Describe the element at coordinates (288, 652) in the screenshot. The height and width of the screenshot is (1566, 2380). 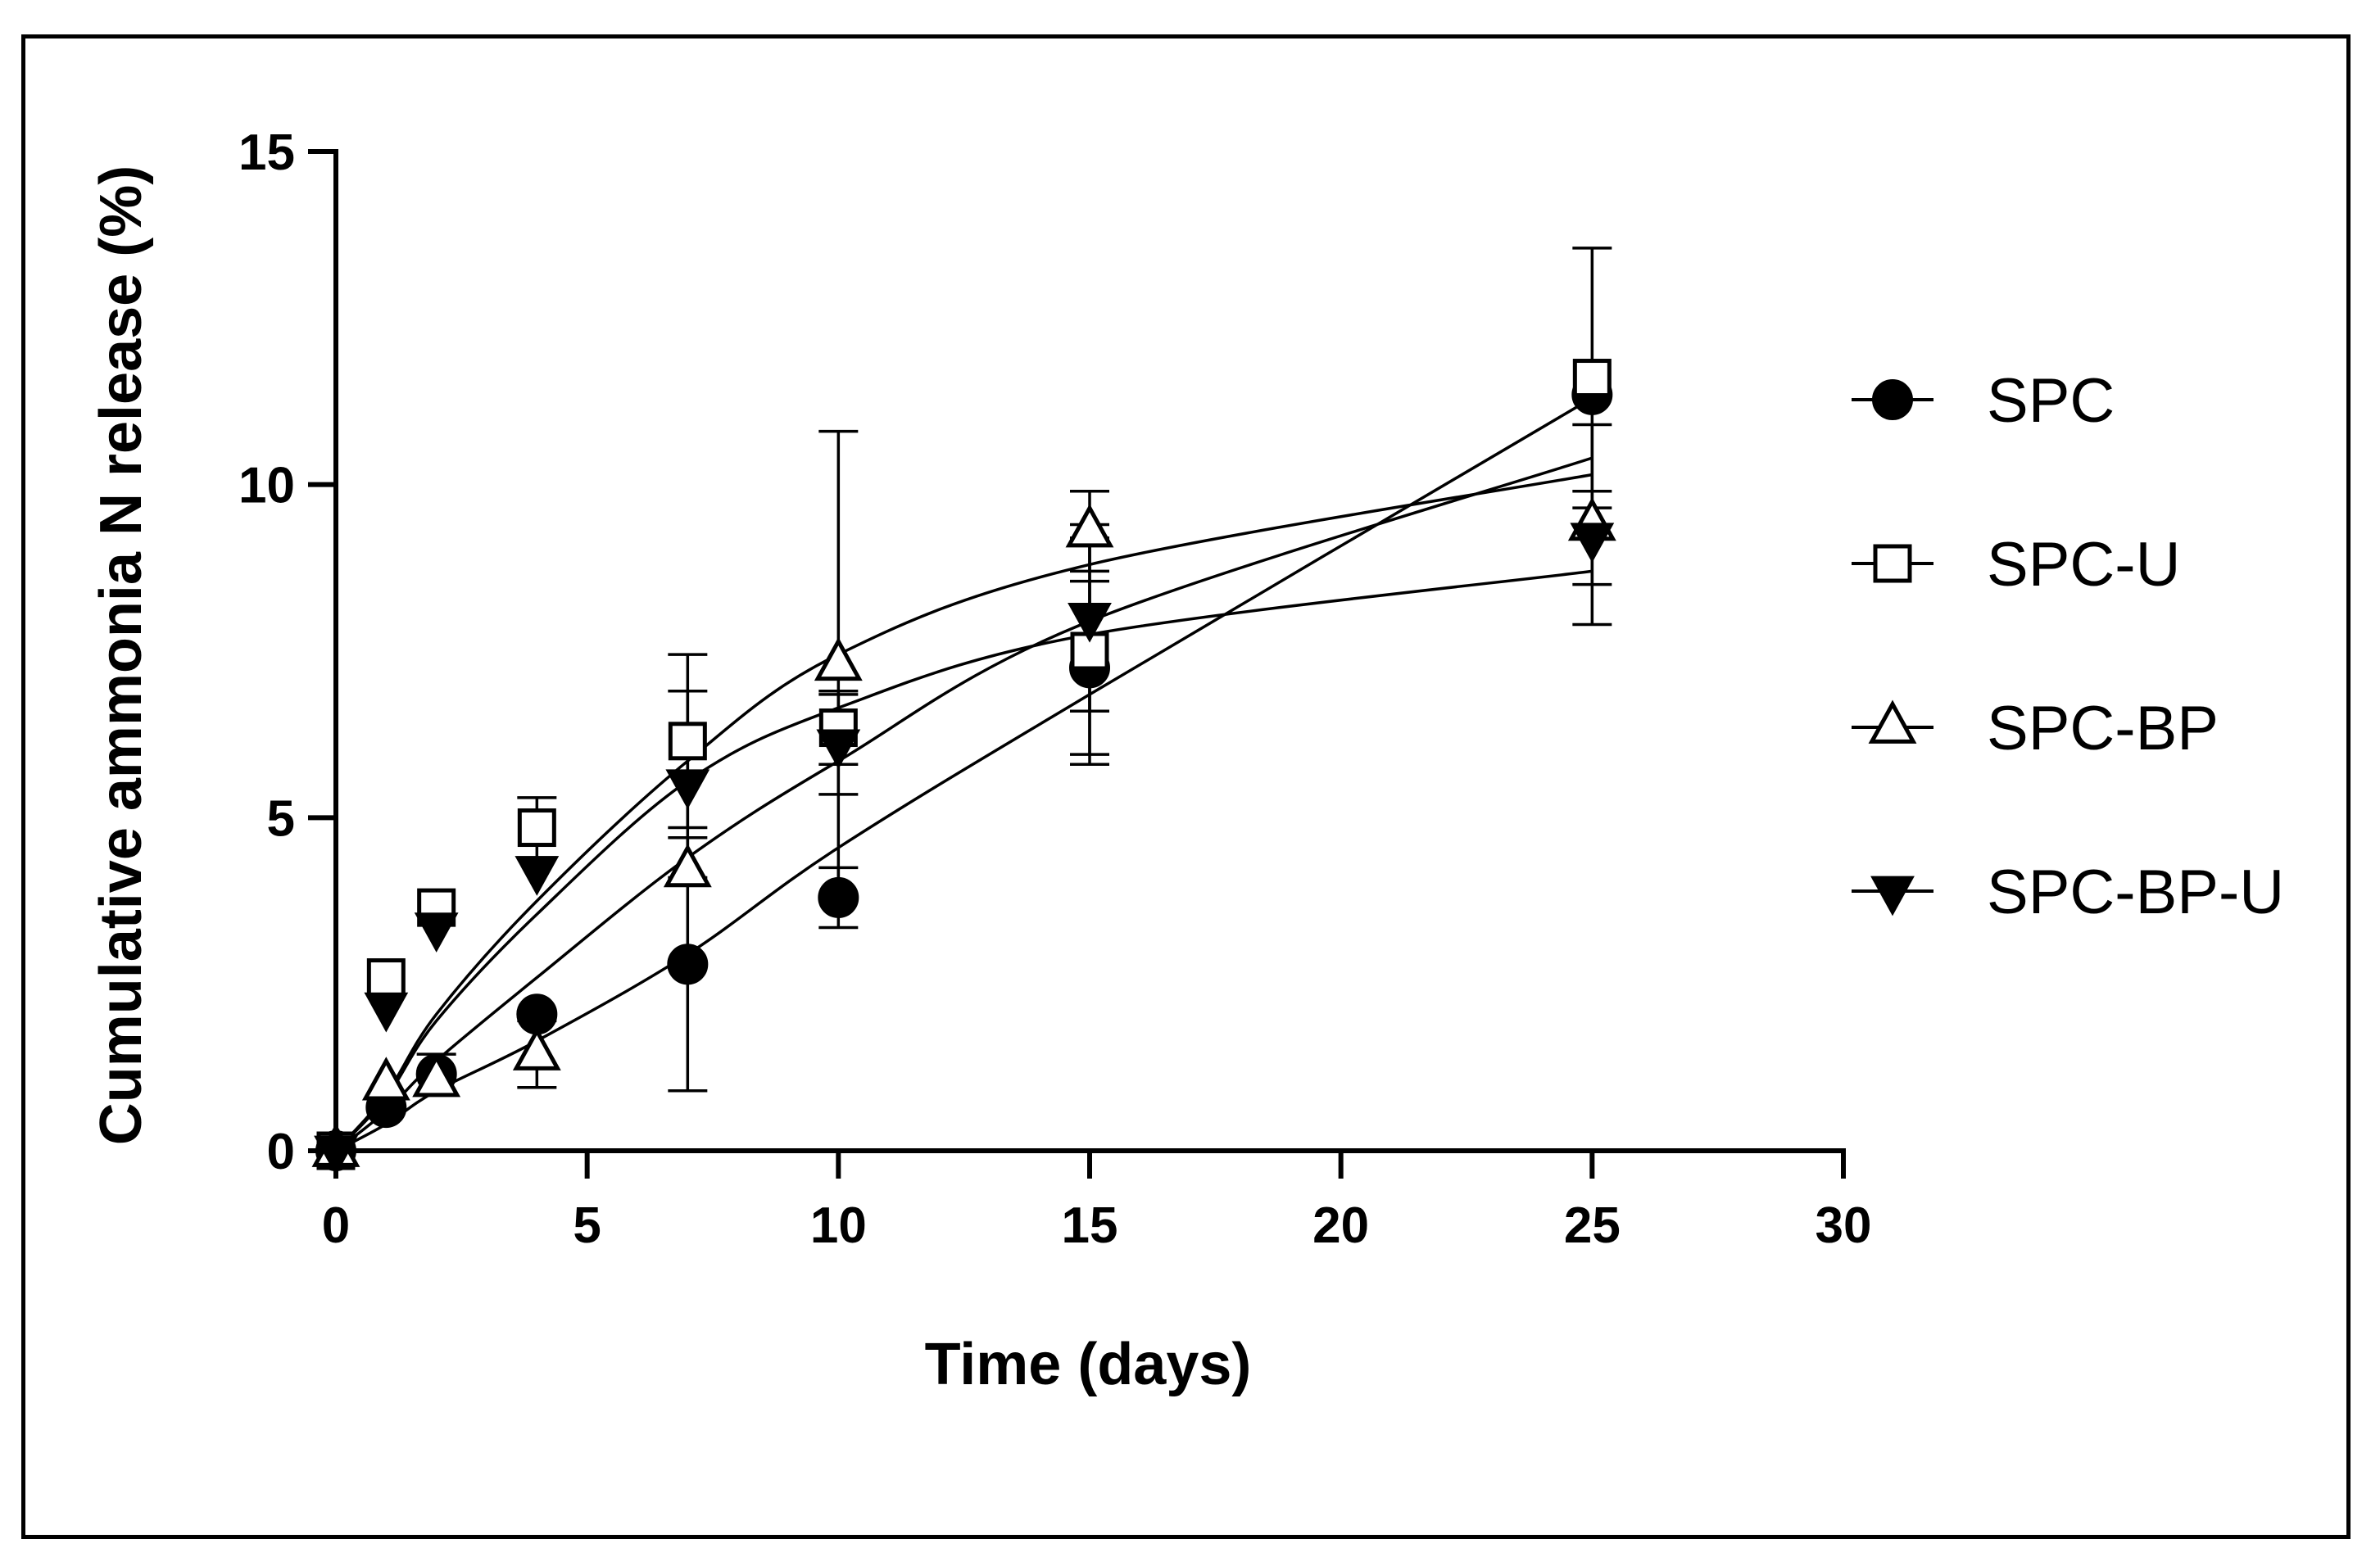
I see `y-axis: 0 5 10 15` at that location.